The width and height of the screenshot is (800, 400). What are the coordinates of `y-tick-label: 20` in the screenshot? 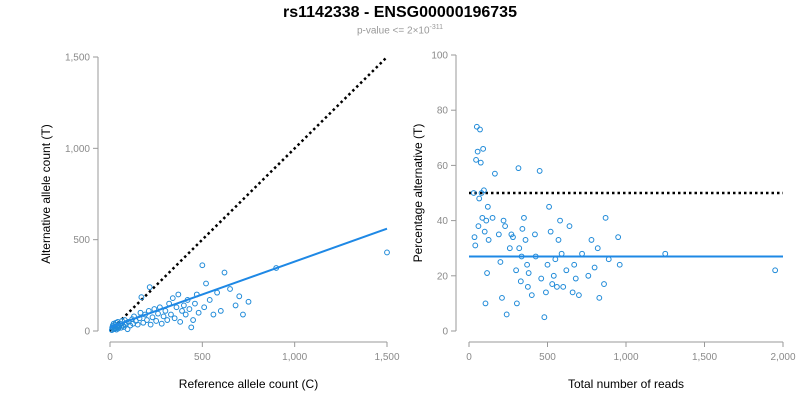 It's located at (443, 276).